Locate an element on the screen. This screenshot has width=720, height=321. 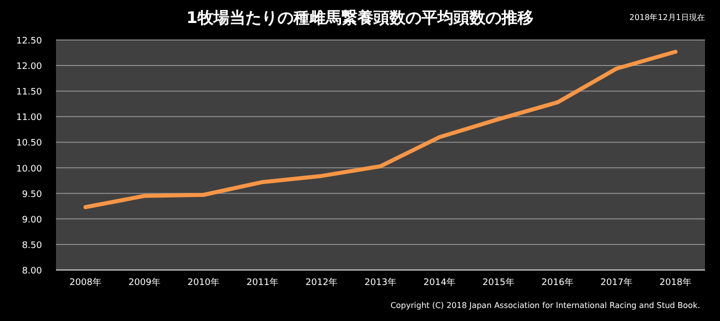
x-tick-label: 2015年 is located at coordinates (498, 282).